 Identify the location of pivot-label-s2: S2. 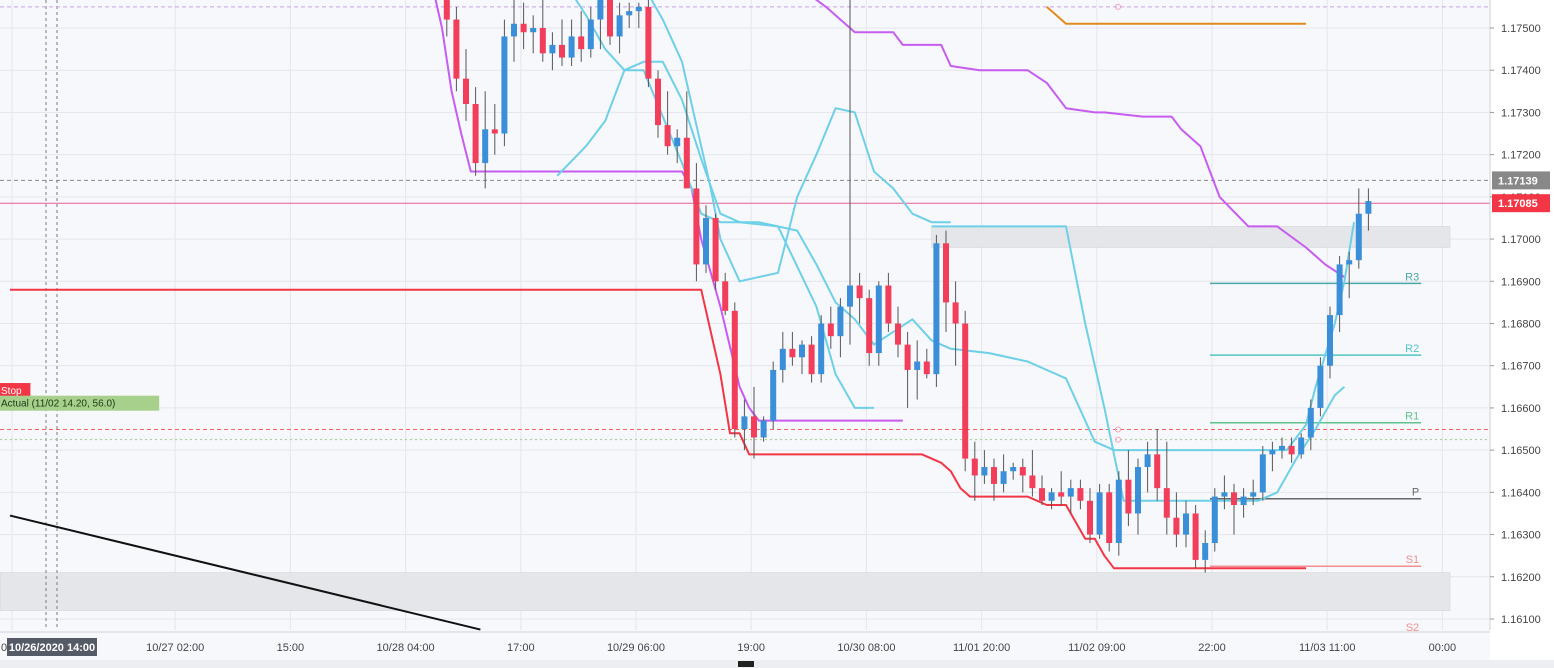
(1412, 628).